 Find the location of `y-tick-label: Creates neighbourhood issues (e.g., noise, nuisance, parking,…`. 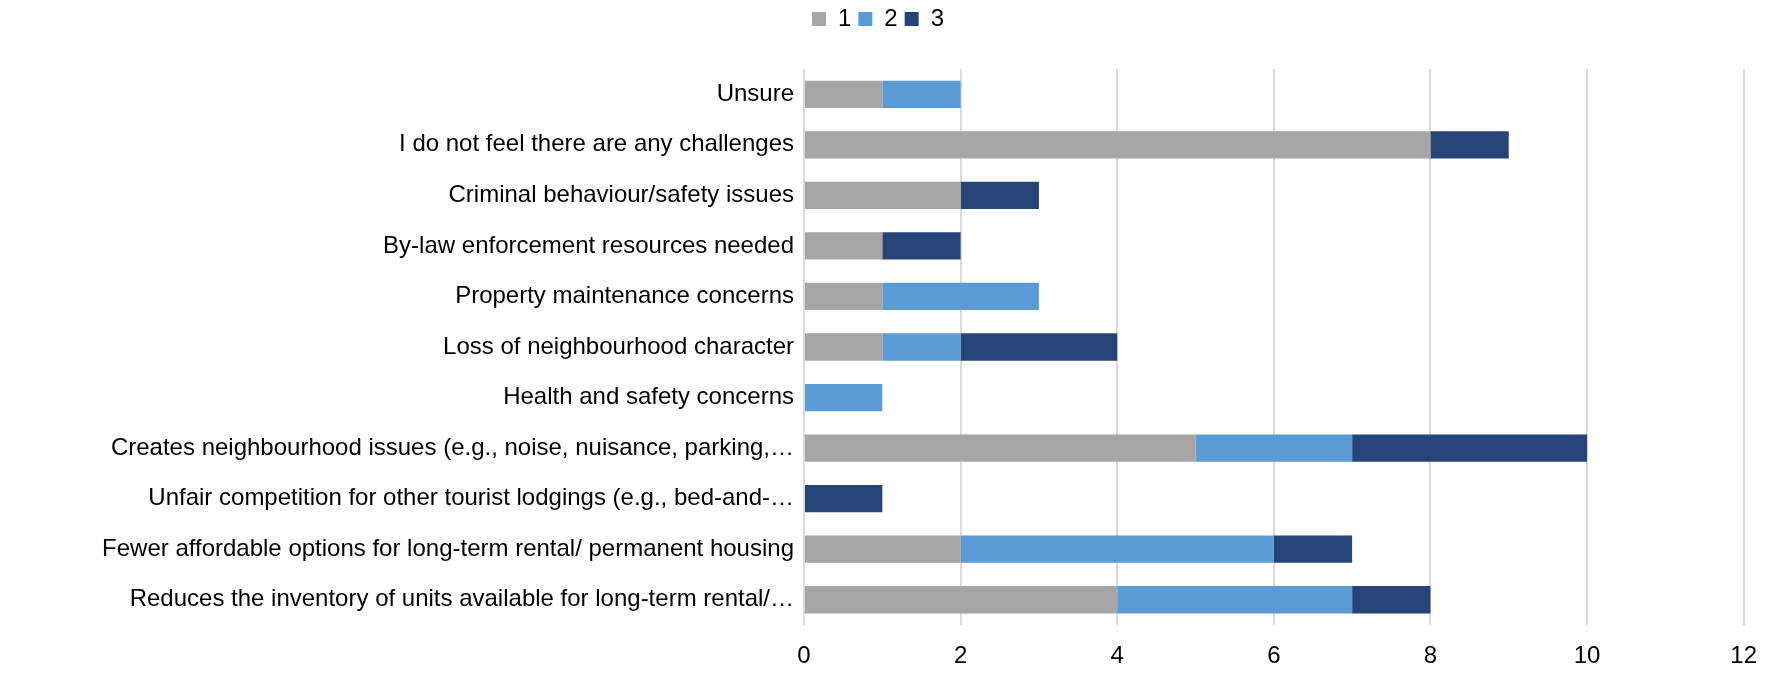

y-tick-label: Creates neighbourhood issues (e.g., noise, nuisance, parking,… is located at coordinates (452, 446).